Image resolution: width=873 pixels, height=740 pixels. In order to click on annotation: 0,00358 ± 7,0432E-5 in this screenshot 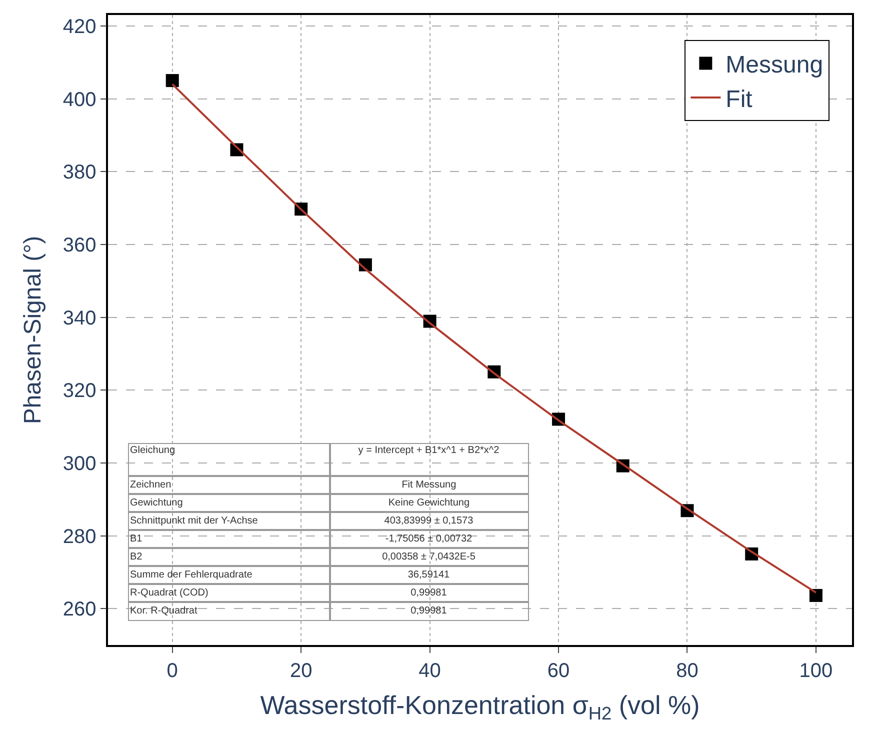, I will do `click(429, 557)`.